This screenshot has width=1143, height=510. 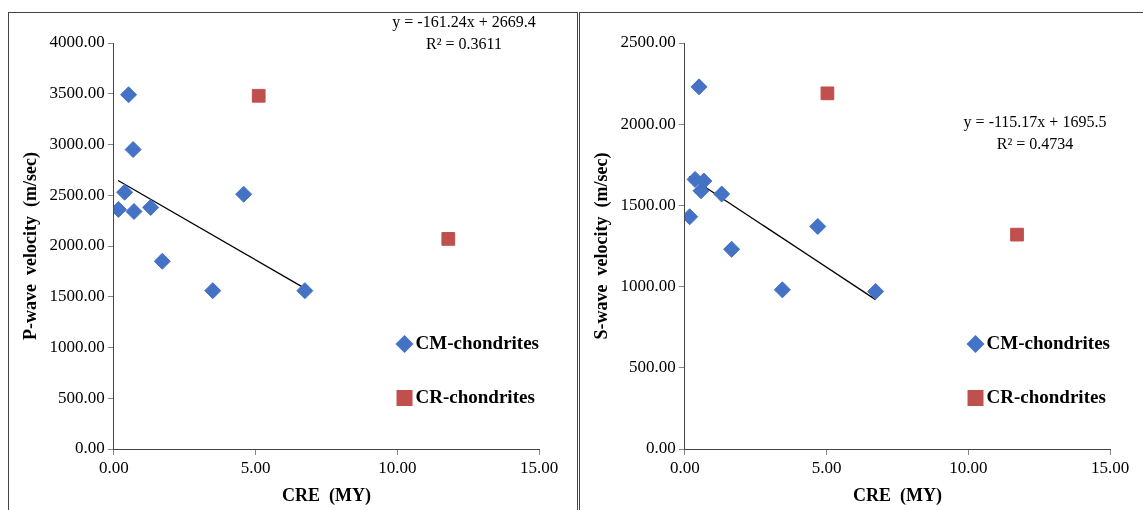 I want to click on annotation: R² = 0.4734, so click(x=1035, y=144).